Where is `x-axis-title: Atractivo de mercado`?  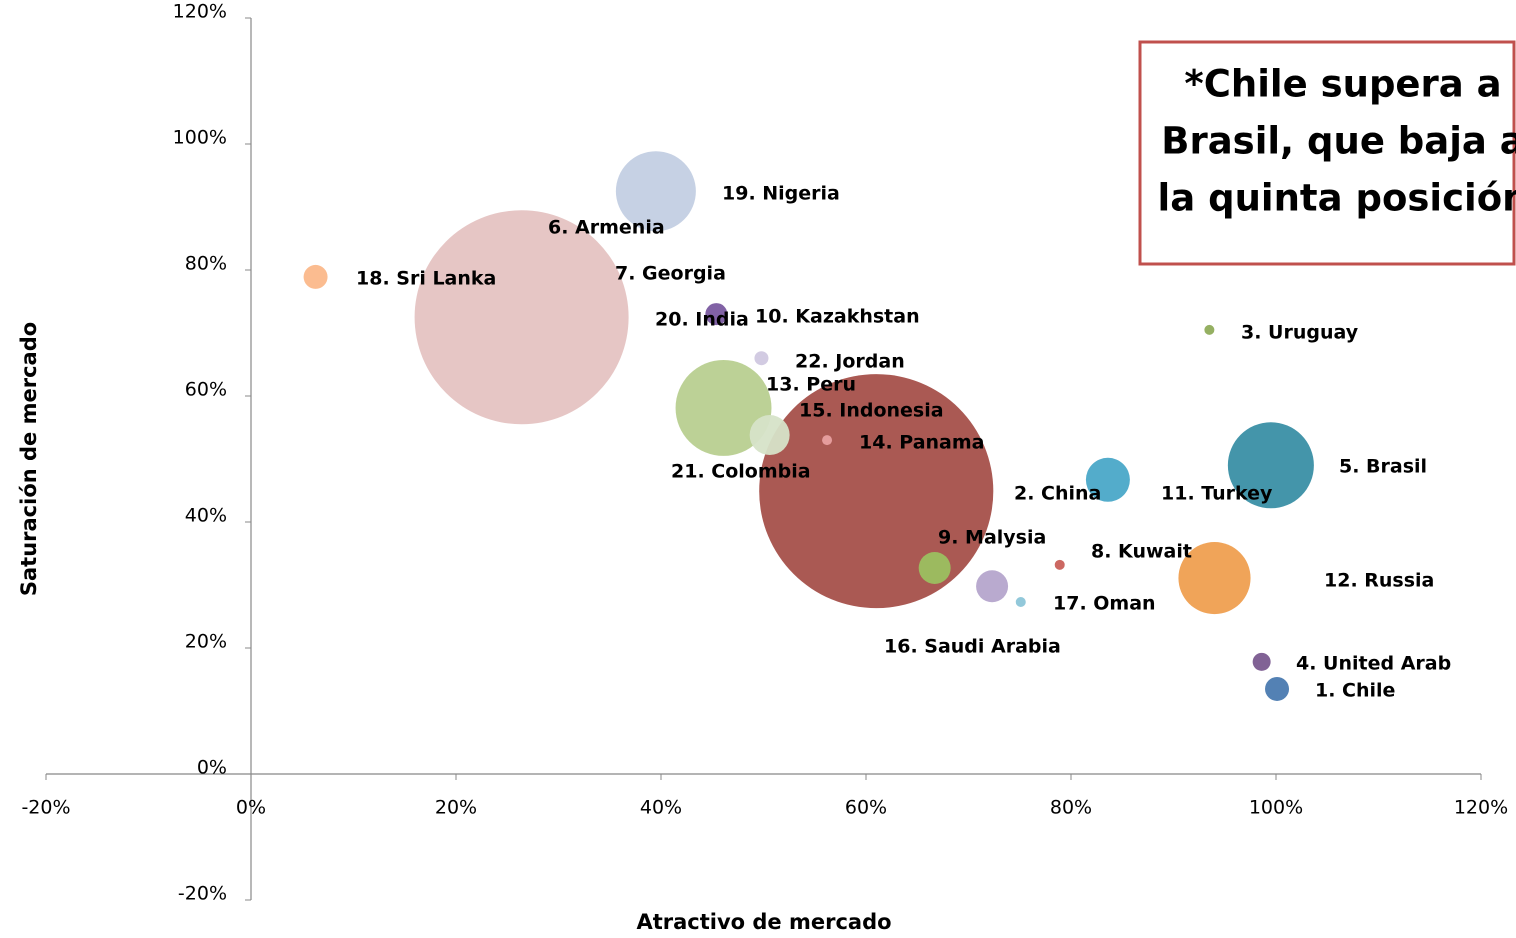 x-axis-title: Atractivo de mercado is located at coordinates (763, 922).